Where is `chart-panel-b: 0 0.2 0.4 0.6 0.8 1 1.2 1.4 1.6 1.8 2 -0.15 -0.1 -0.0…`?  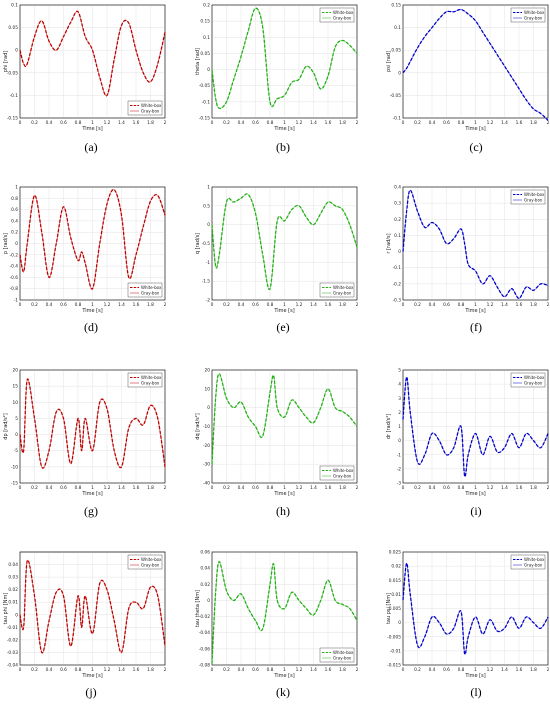 chart-panel-b: 0 0.2 0.4 0.6 0.8 1 1.2 1.4 1.6 1.8 2 -0.15 -0.1 -0.0… is located at coordinates (277, 68).